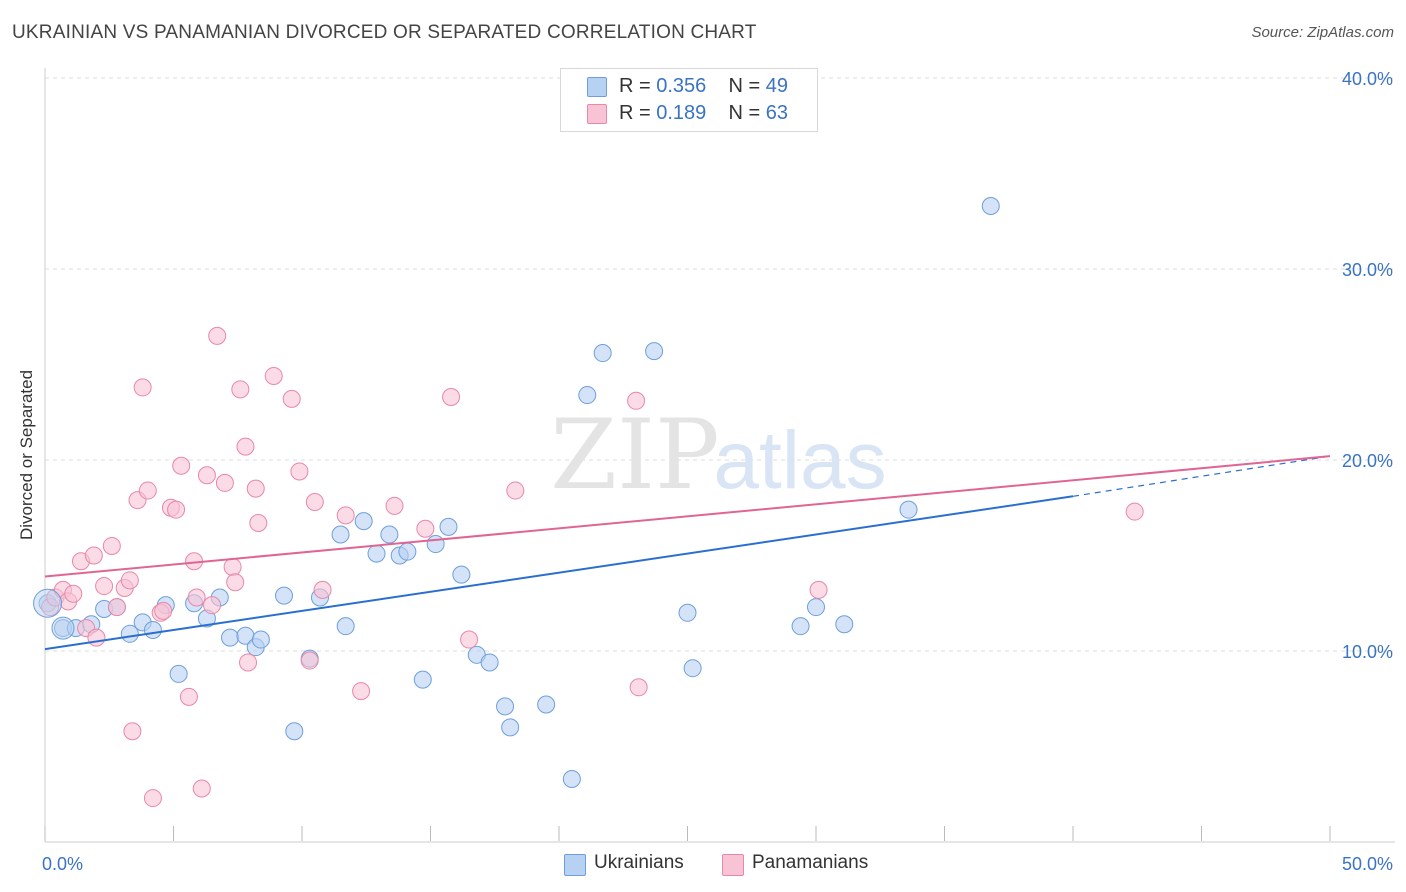 The height and width of the screenshot is (892, 1406). I want to click on stats-legend: R = 0.356 N = 49 R = 0.189 N = 63, so click(689, 100).